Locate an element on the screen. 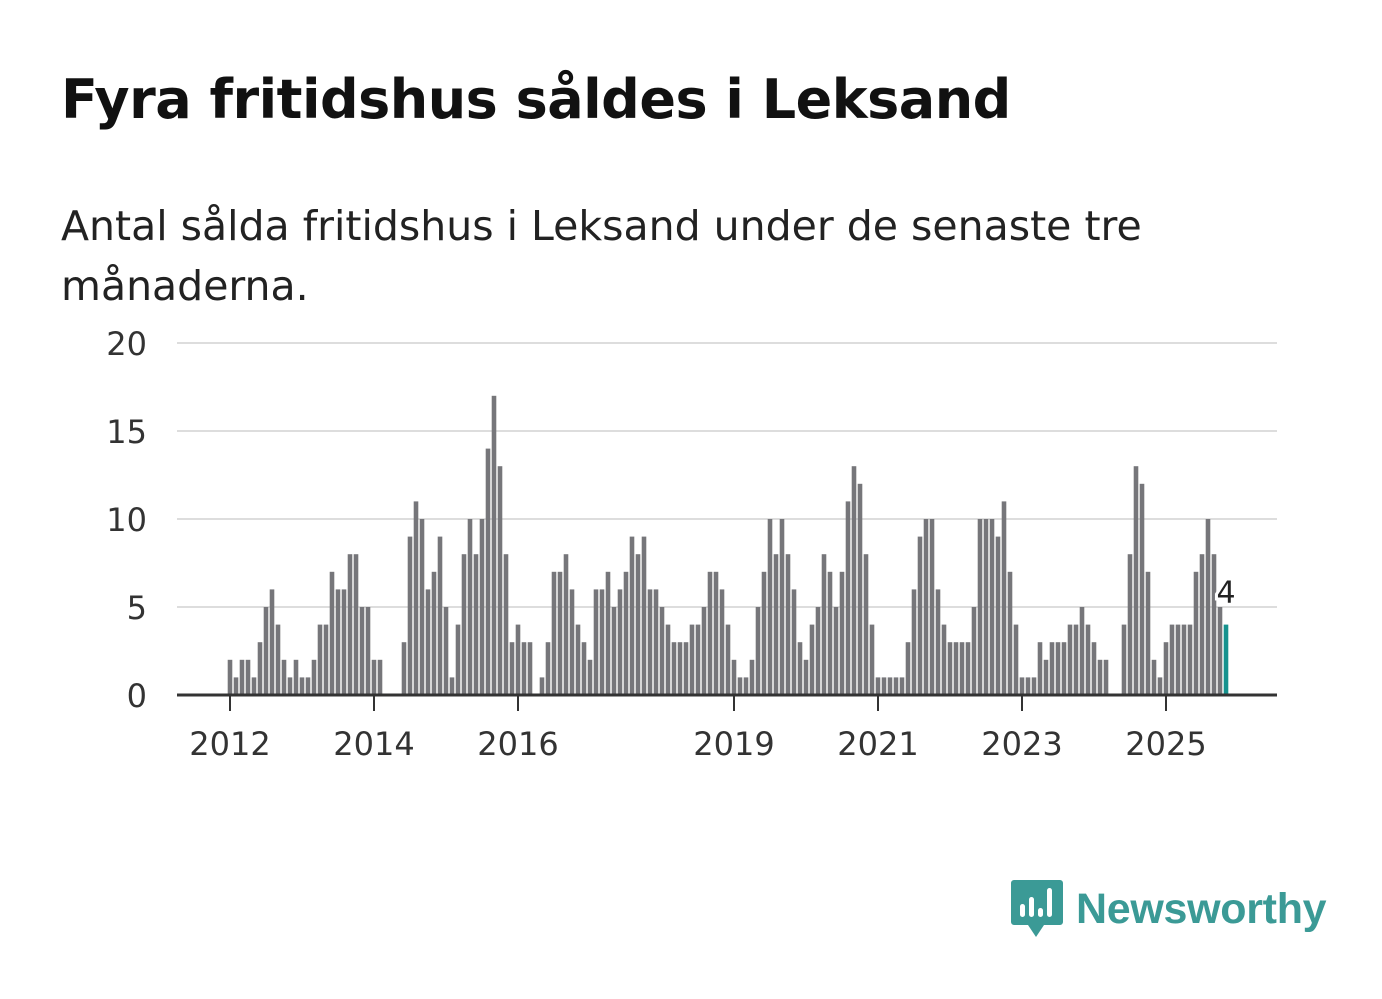 This screenshot has height=999, width=1382. x-tick-label: 2019 is located at coordinates (733, 744).